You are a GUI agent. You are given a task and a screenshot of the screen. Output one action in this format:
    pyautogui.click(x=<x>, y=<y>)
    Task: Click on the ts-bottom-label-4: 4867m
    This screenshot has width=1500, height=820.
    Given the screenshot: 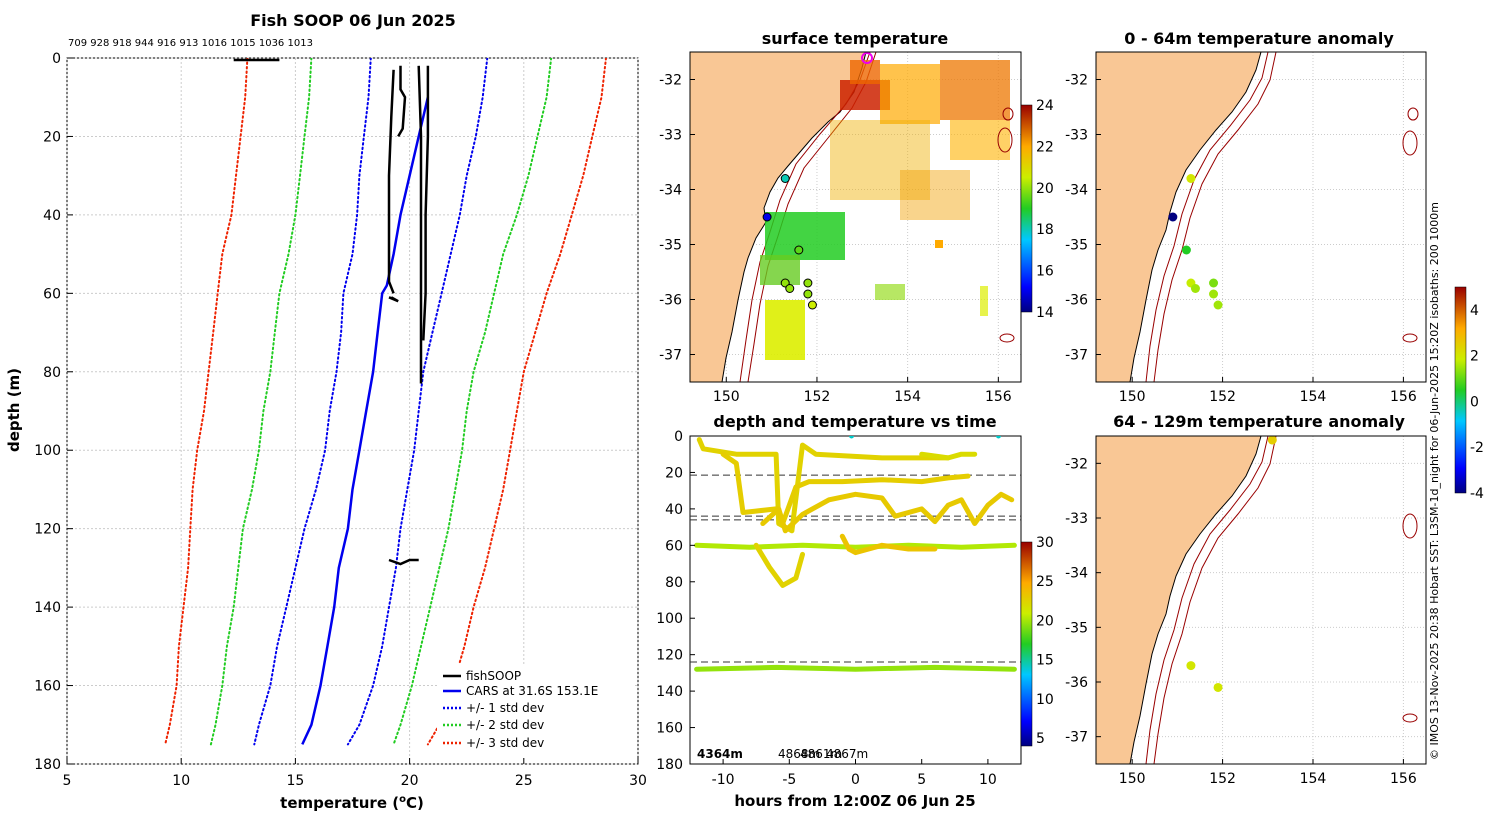 What is the action you would take?
    pyautogui.click(x=847, y=754)
    